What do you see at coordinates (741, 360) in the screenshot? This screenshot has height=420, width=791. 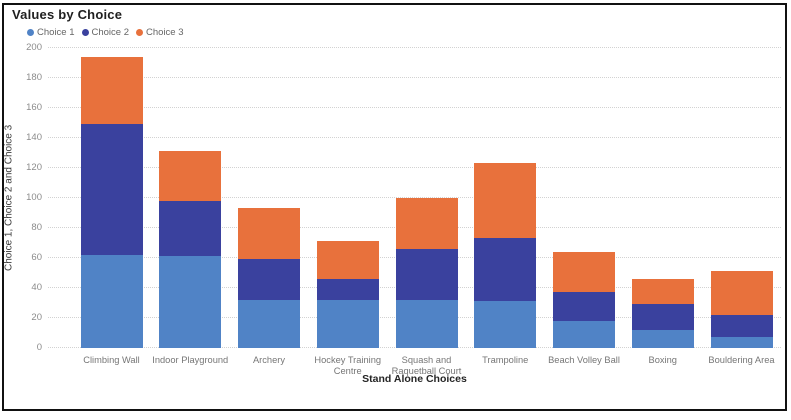 I see `x-tick-label-8: Bouldering Area` at bounding box center [741, 360].